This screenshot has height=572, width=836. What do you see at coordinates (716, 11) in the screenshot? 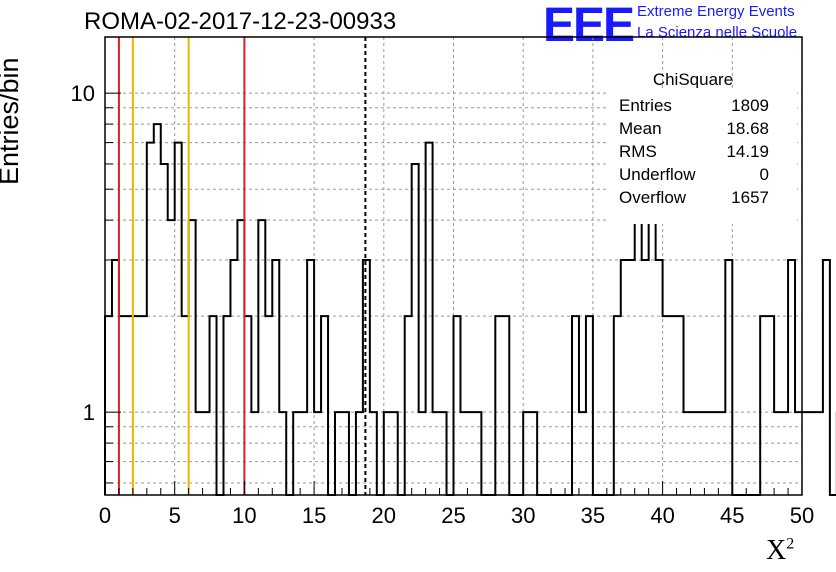
I see `logo-line-1: Extreme Energy Events` at bounding box center [716, 11].